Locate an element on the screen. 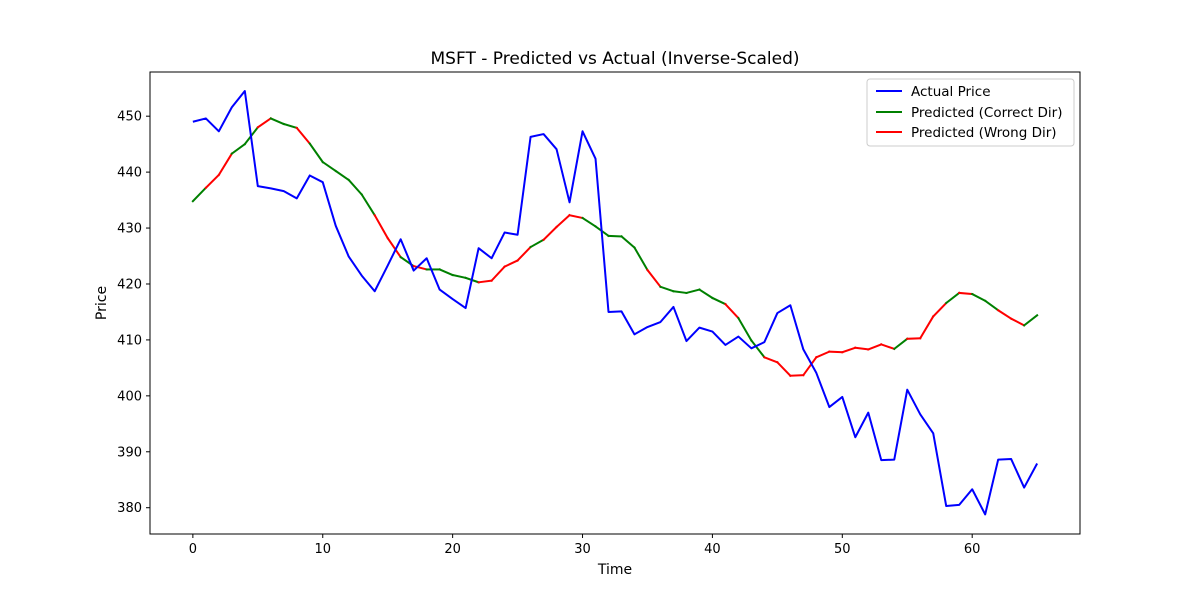 The image size is (1200, 600). x-tick-label: 60 is located at coordinates (972, 549).